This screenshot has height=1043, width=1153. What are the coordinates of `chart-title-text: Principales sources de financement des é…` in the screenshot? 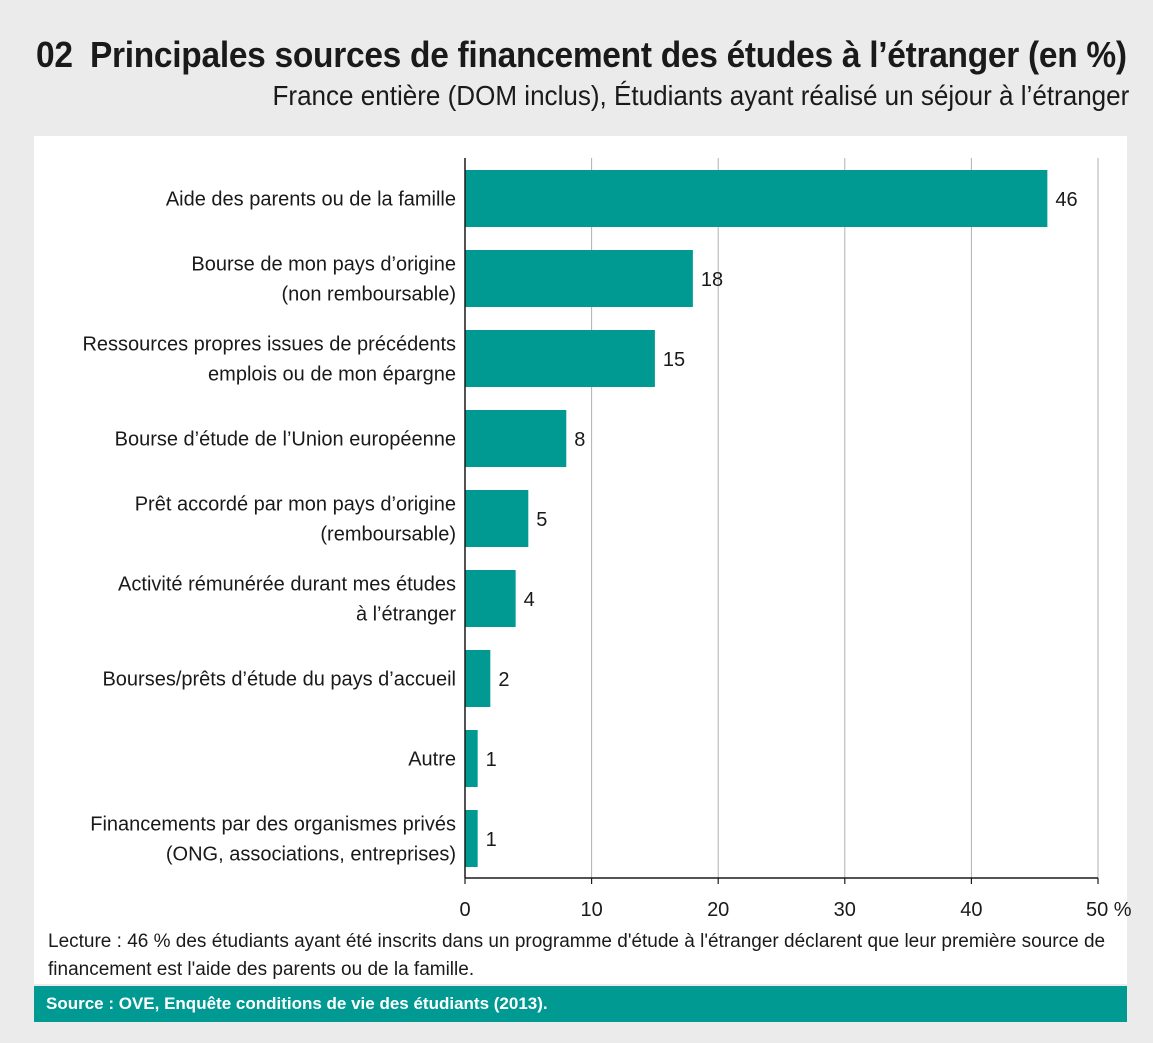 It's located at (608, 54).